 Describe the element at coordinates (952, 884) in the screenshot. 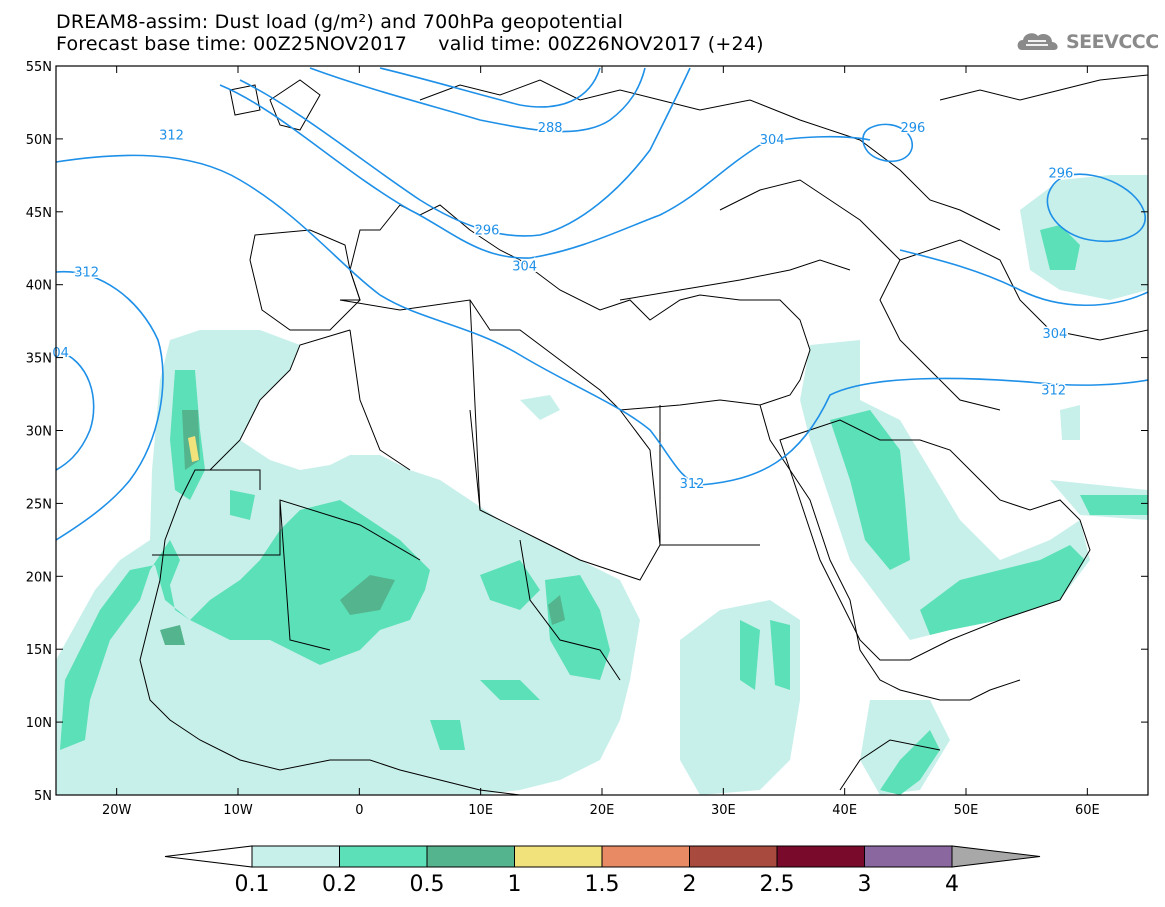

I see `colorbar-label: 4` at that location.